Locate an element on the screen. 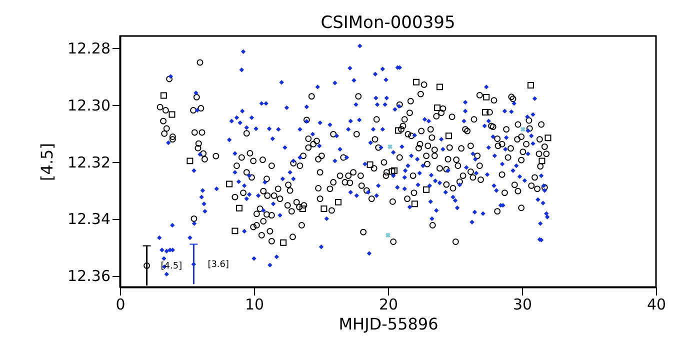 This screenshot has height=340, width=695. x-tick-label: 30 is located at coordinates (522, 305).